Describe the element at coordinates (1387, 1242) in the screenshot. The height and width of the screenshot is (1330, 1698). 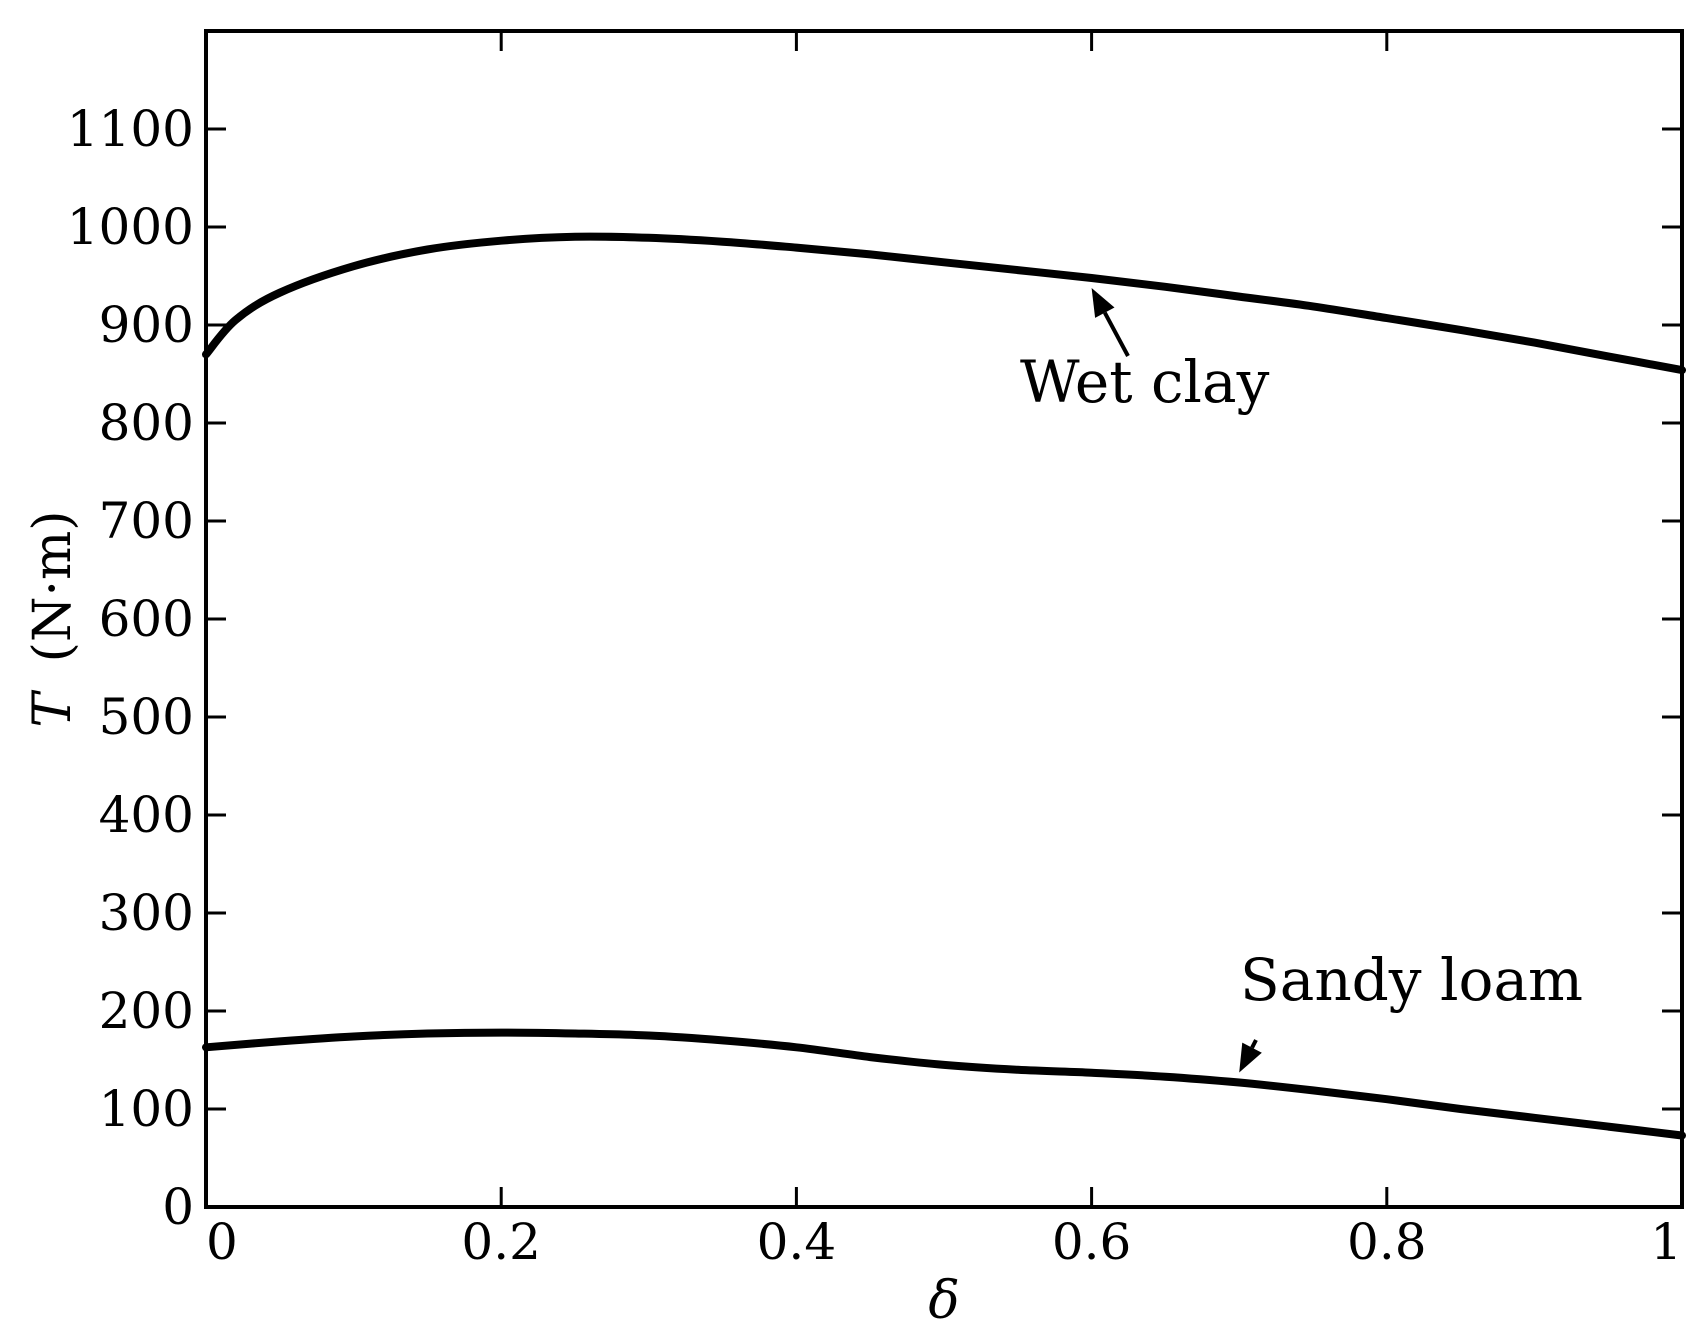
I see `x-tick-label: 0.8` at that location.